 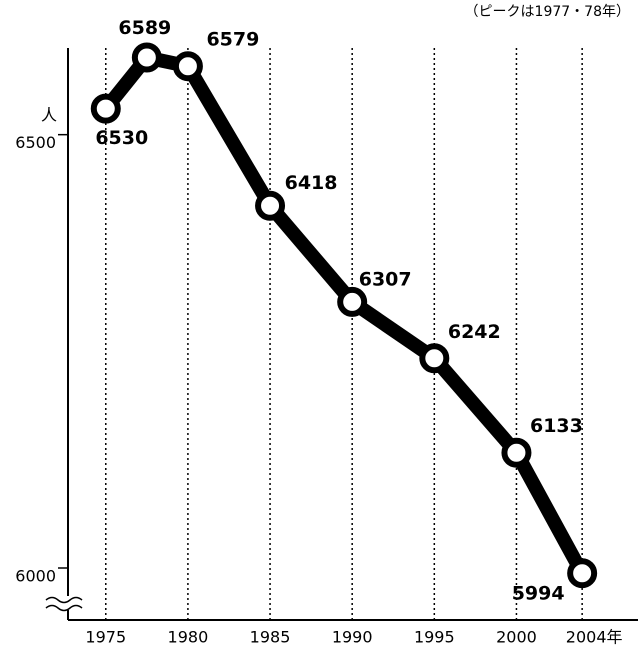 What do you see at coordinates (105, 637) in the screenshot?
I see `x-tick-label: 1975` at bounding box center [105, 637].